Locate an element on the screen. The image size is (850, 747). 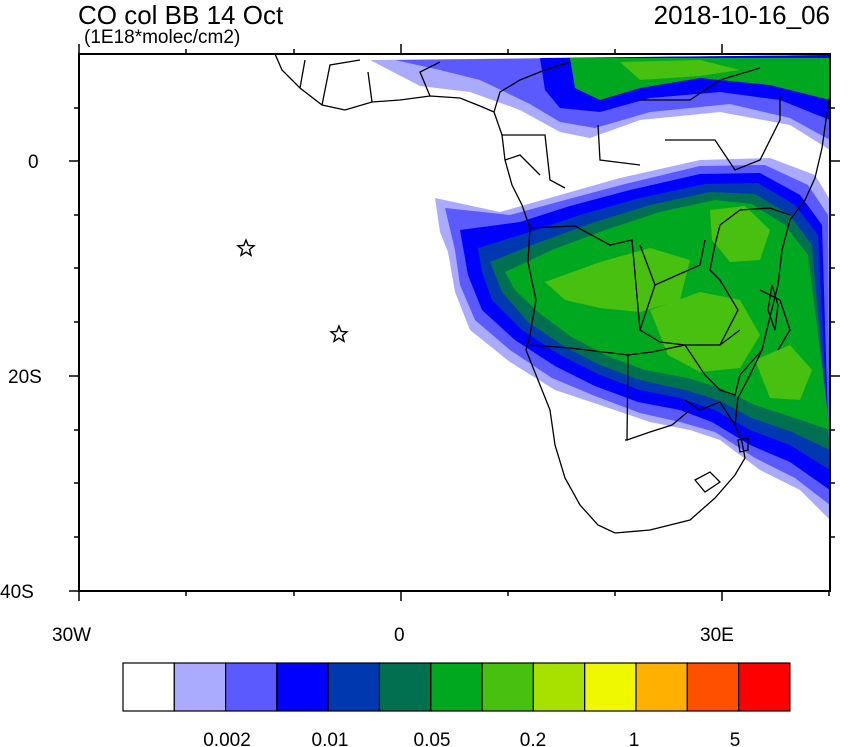
lesotho is located at coordinates (707, 482).